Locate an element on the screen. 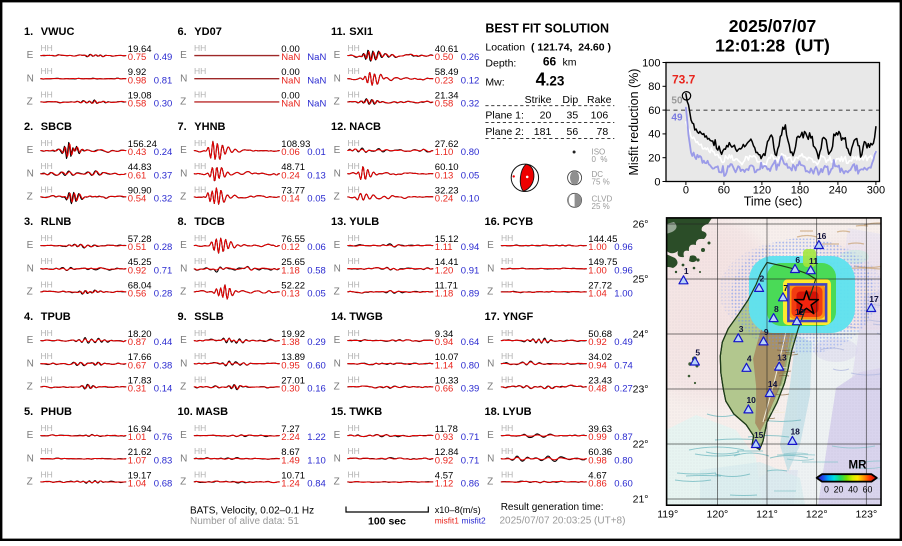  svg-text: 40.61 is located at coordinates (447, 49).